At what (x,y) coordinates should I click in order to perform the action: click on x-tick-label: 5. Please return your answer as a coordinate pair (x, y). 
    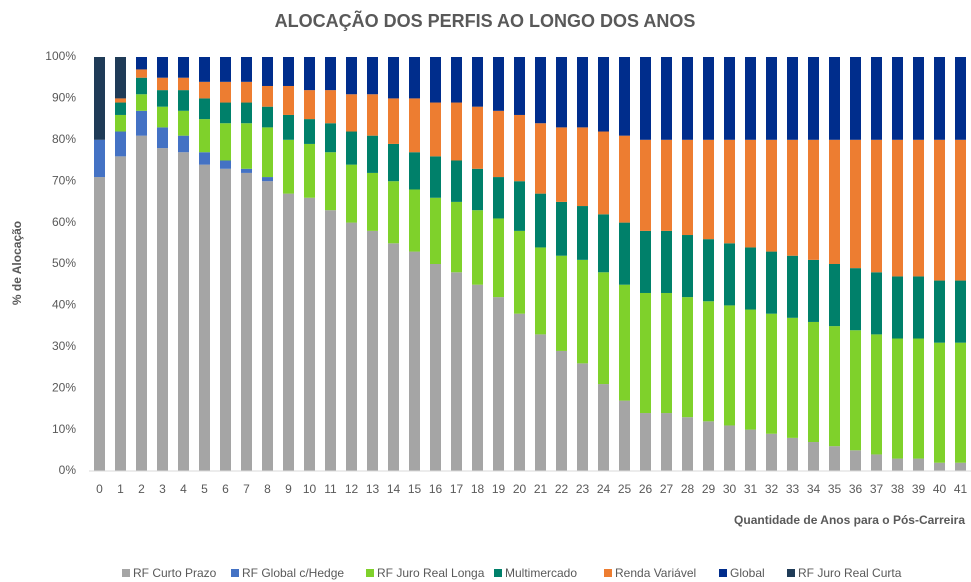
    Looking at the image, I should click on (204, 489).